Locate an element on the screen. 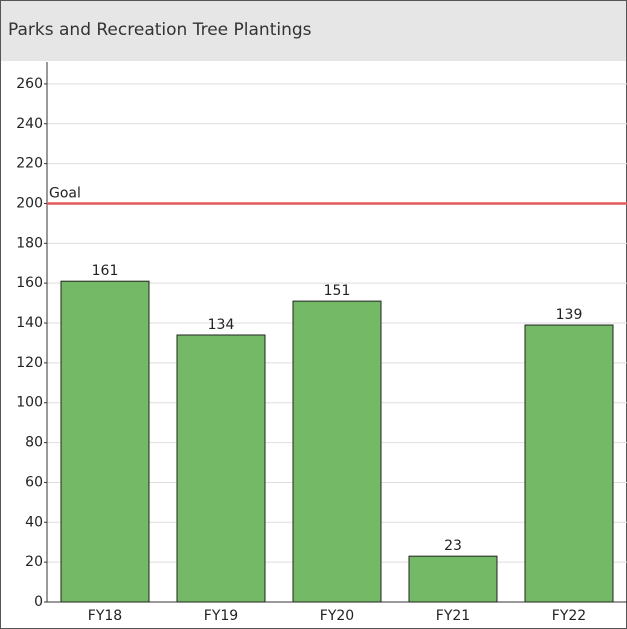  y-tick-label: 220 is located at coordinates (29, 164).